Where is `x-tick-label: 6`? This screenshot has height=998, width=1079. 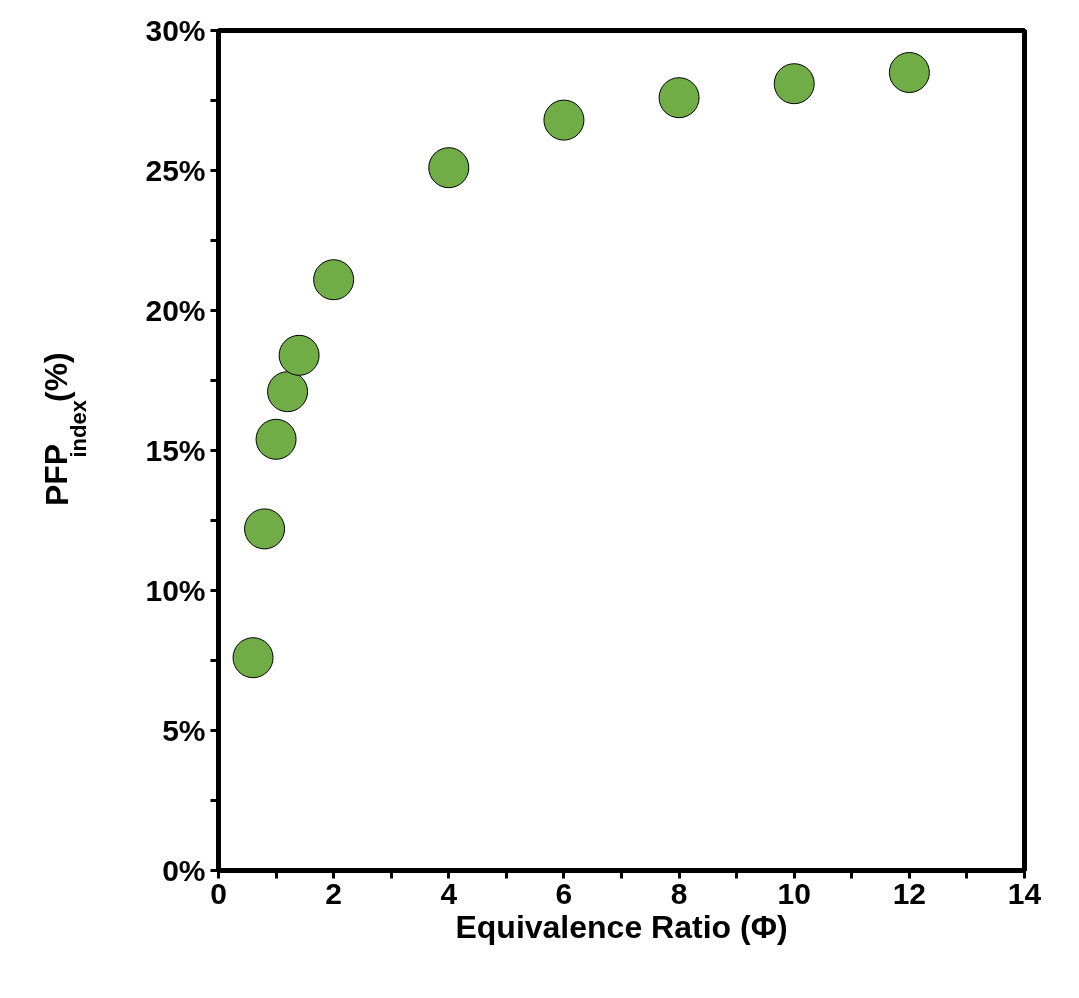 x-tick-label: 6 is located at coordinates (564, 893).